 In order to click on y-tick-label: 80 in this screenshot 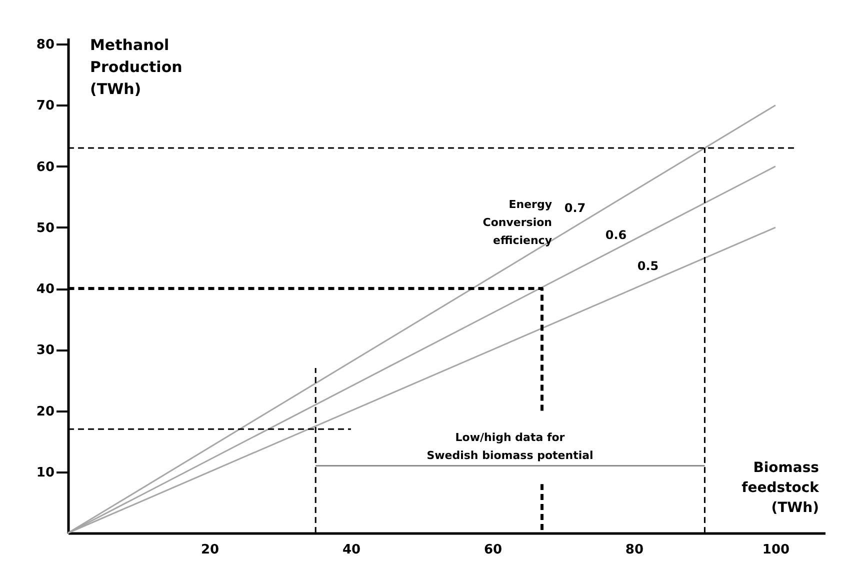, I will do `click(45, 45)`.